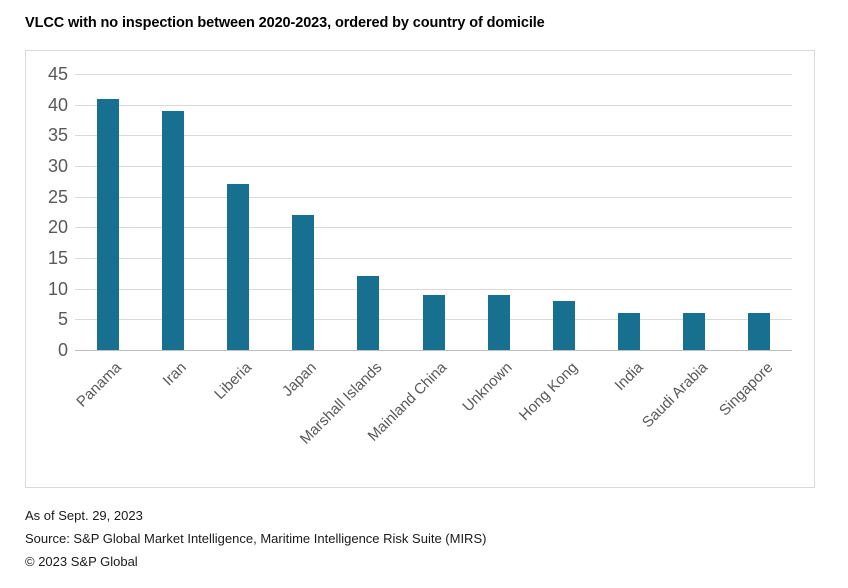 The width and height of the screenshot is (848, 588). Describe the element at coordinates (57, 197) in the screenshot. I see `y-axis-tick-label-25: 25` at that location.